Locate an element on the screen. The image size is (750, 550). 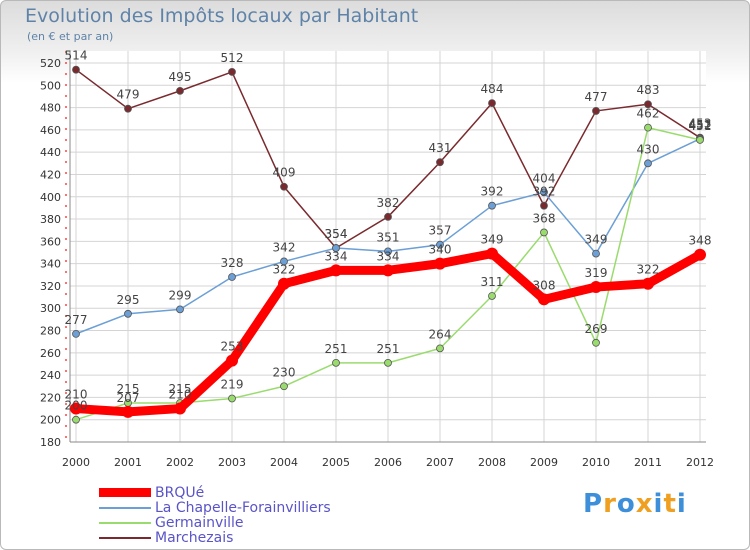
data-label: 484 is located at coordinates (492, 89).